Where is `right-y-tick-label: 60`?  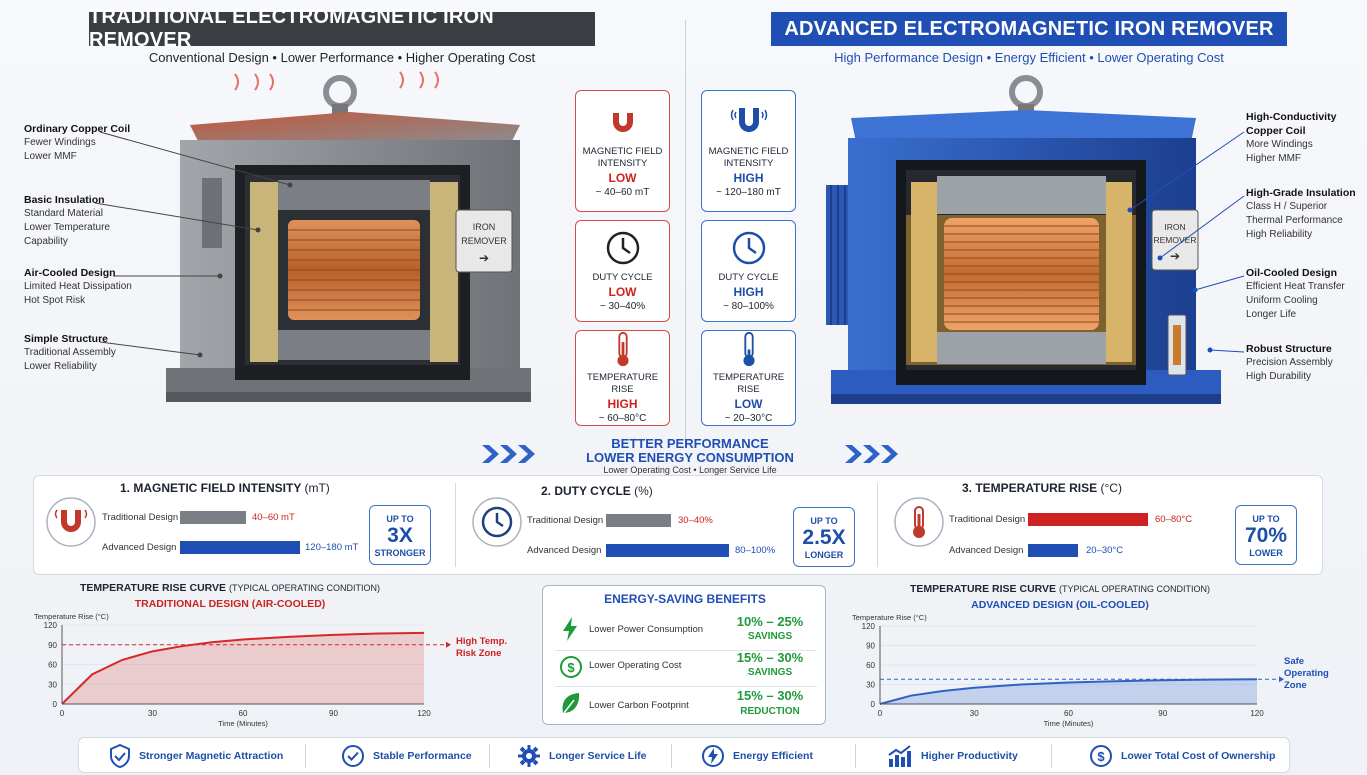
right-y-tick-label: 60 is located at coordinates (870, 665).